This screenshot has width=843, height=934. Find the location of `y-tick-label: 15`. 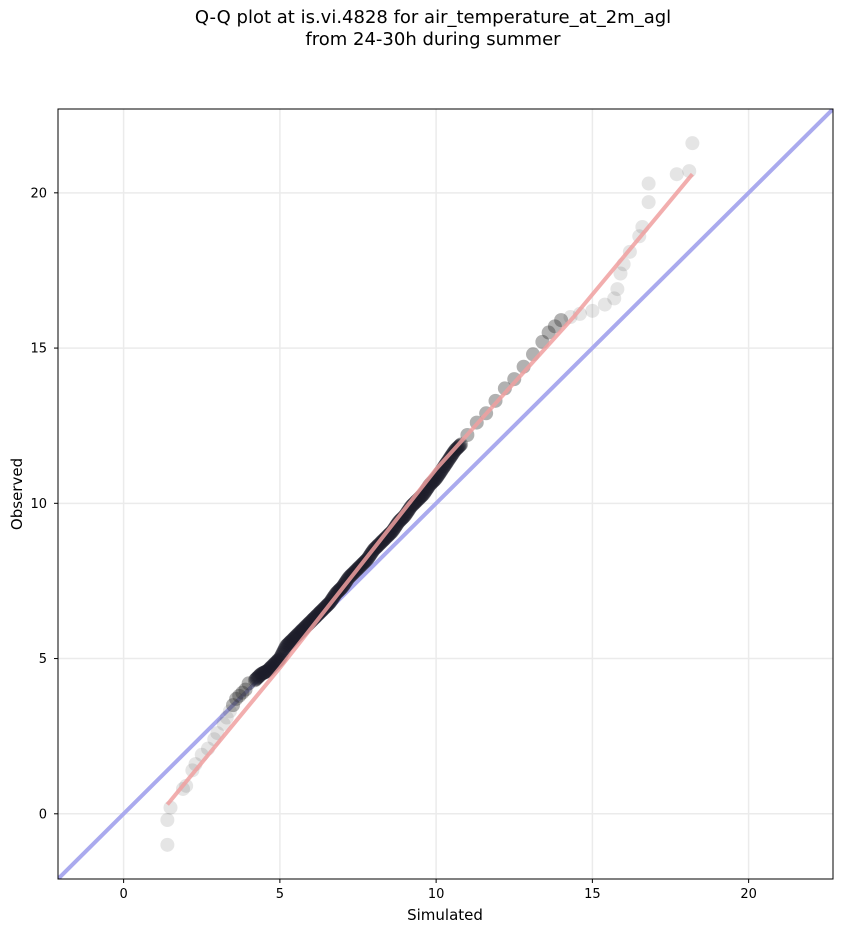

y-tick-label: 15 is located at coordinates (38, 349).